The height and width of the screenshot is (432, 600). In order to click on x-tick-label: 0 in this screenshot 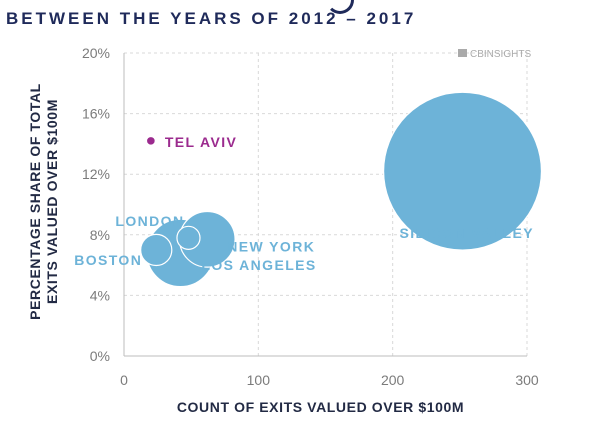, I will do `click(124, 380)`.